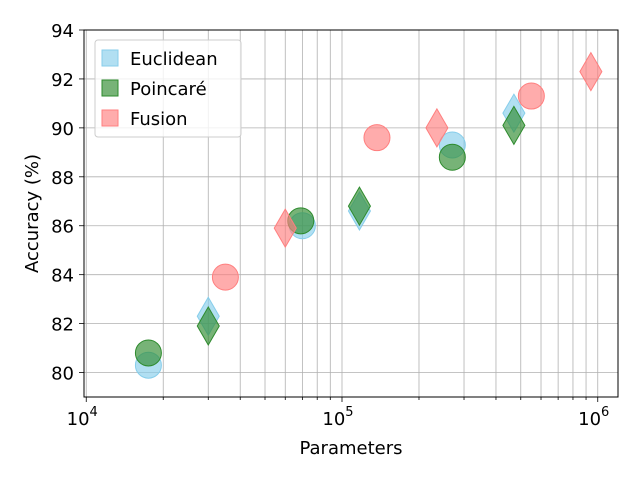 This screenshot has height=480, width=640. What do you see at coordinates (174, 59) in the screenshot?
I see `legend-label: Euclidean` at bounding box center [174, 59].